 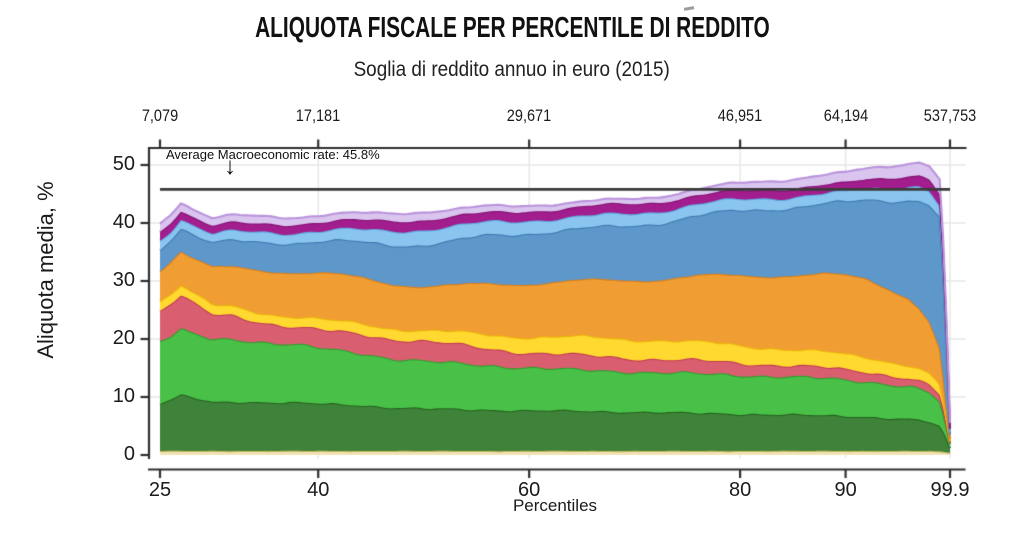 I want to click on y-axis-tick-label: 40, so click(x=123, y=222).